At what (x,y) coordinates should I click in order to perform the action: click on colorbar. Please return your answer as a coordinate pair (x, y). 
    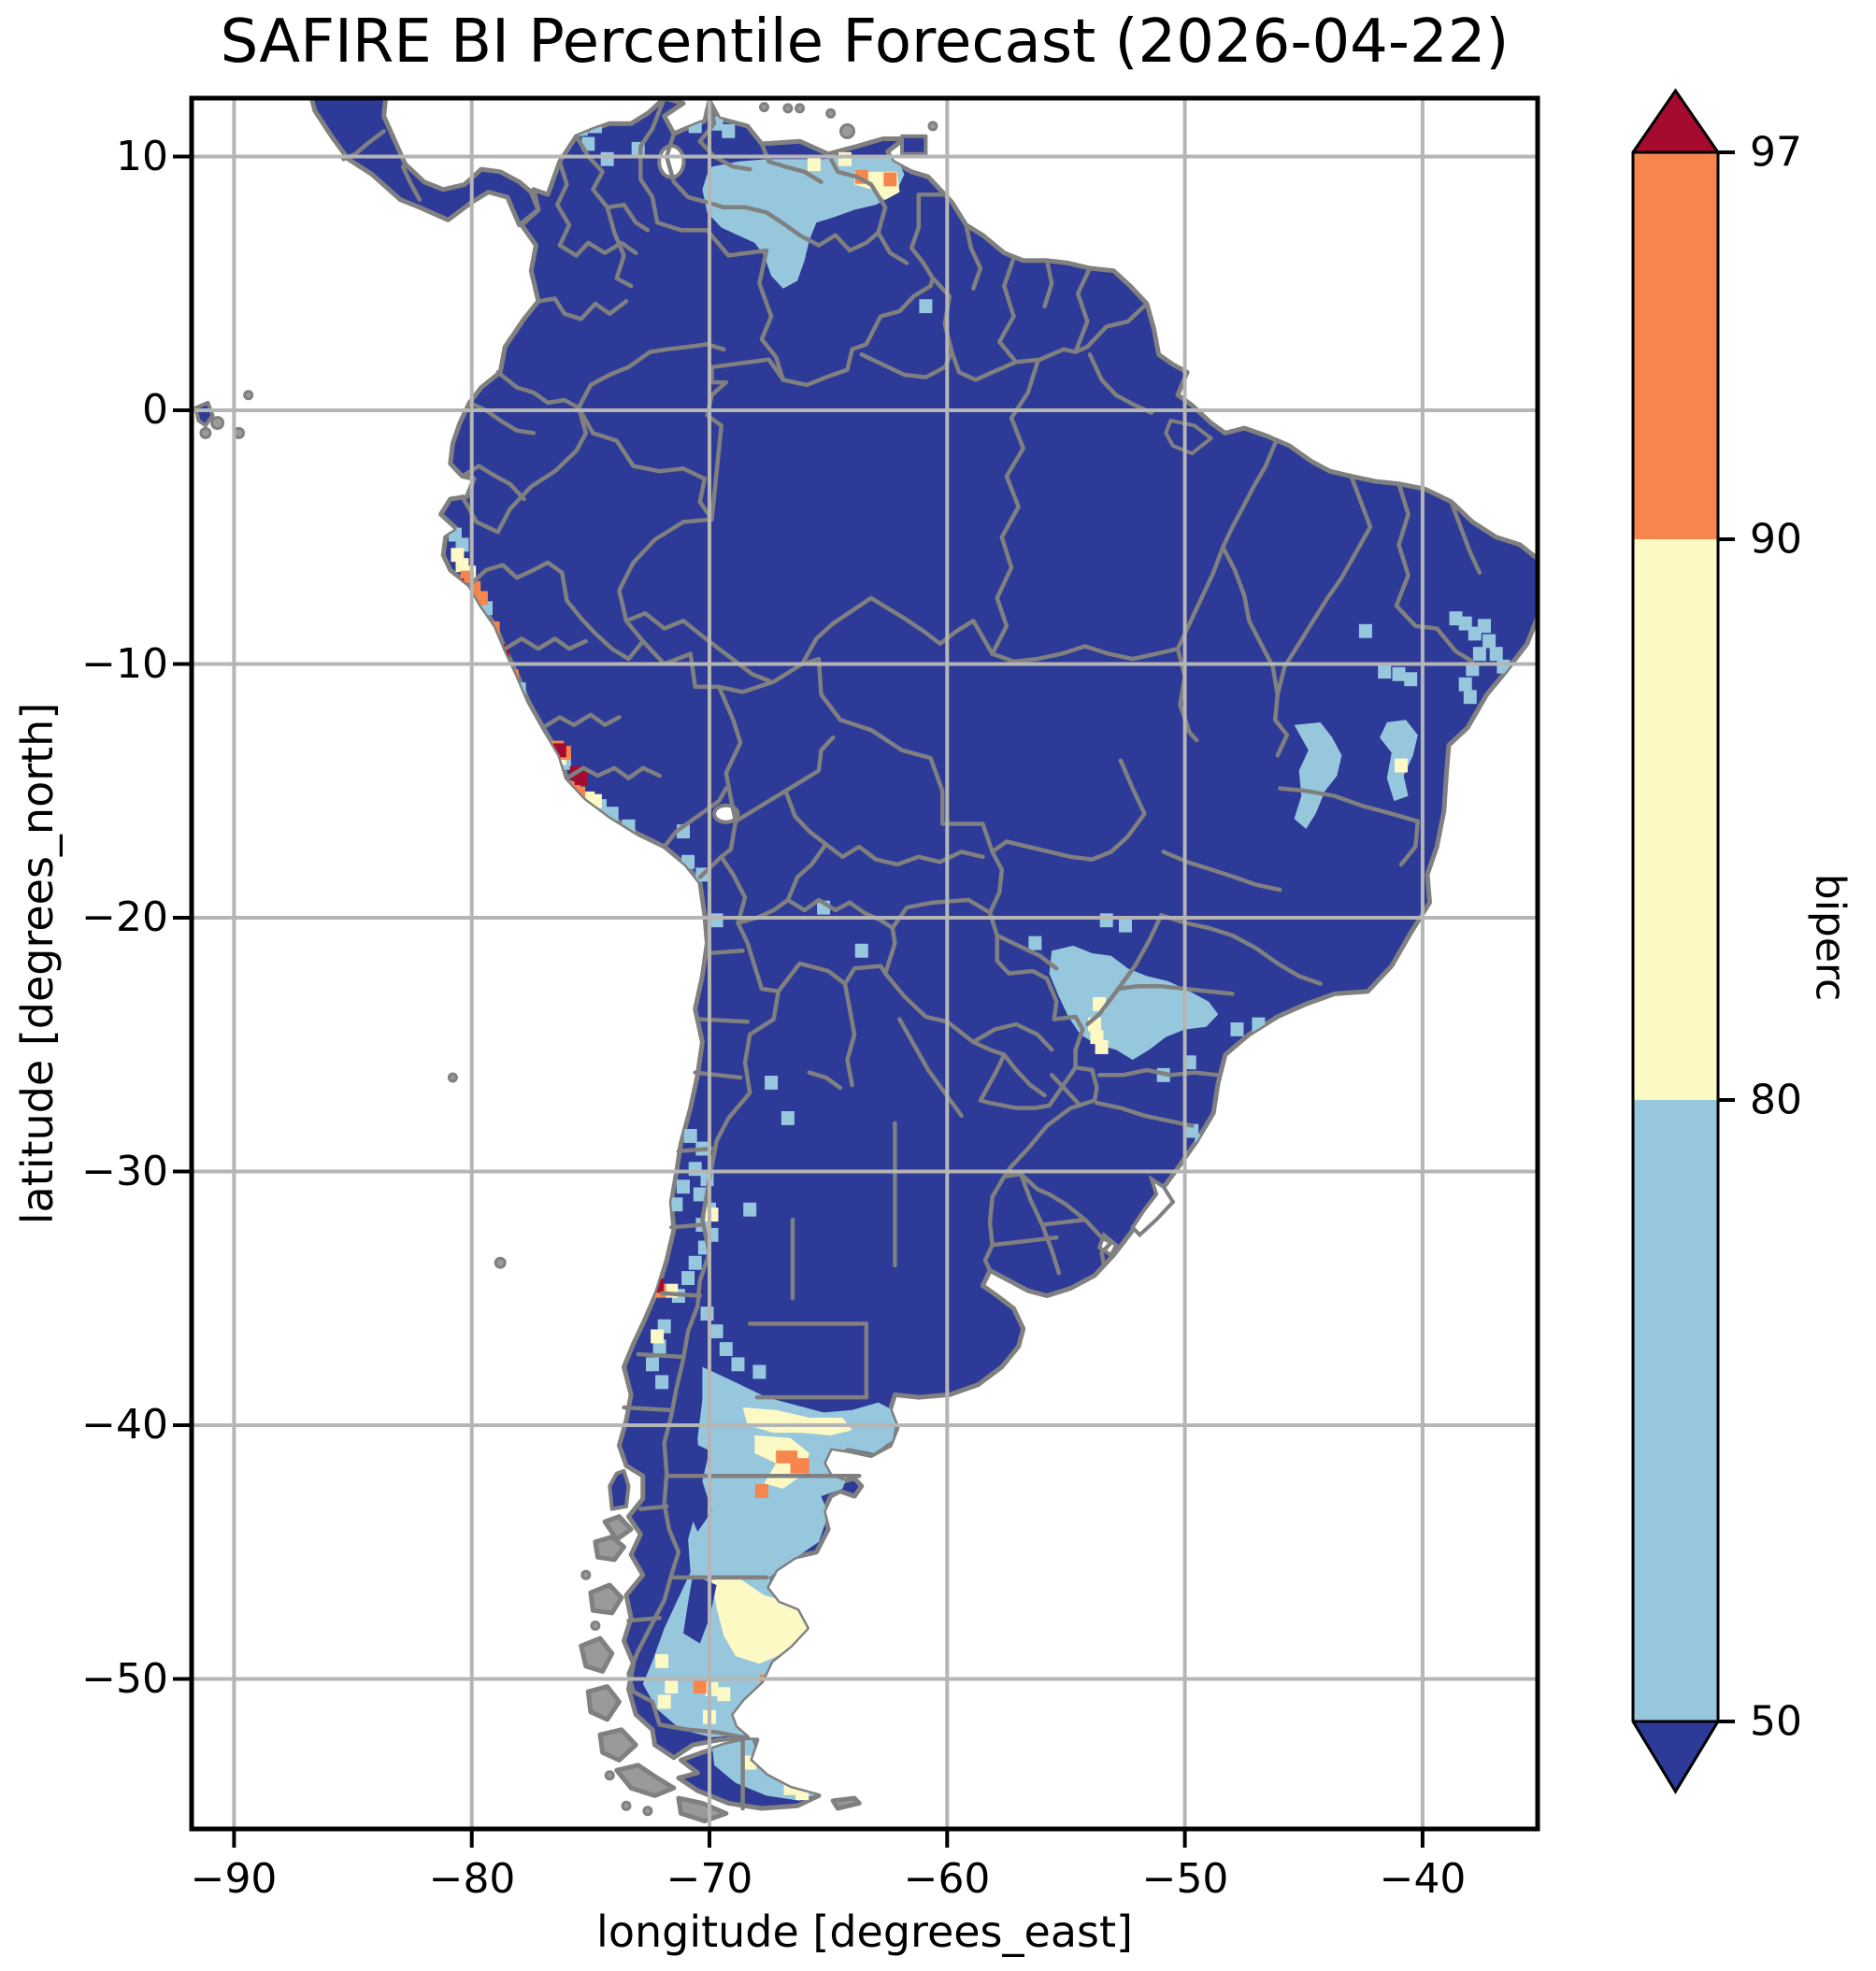
    Looking at the image, I should click on (1683, 941).